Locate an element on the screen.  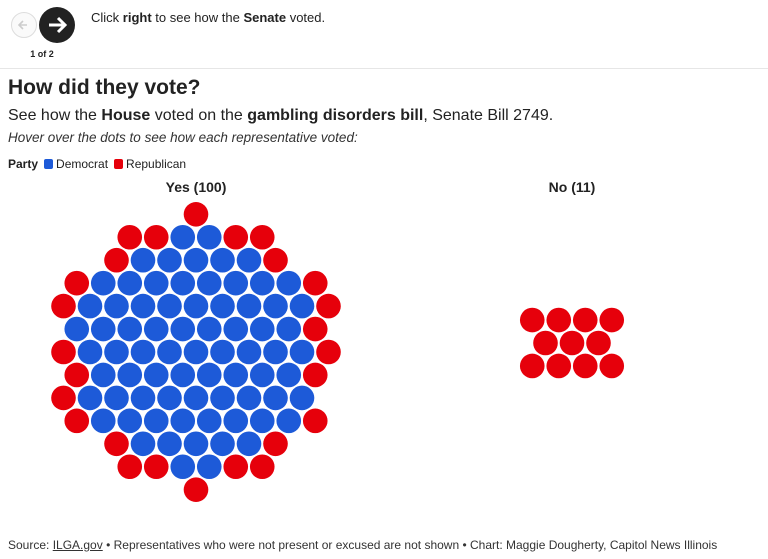
source-link: ILGA.gov is located at coordinates (77, 545).